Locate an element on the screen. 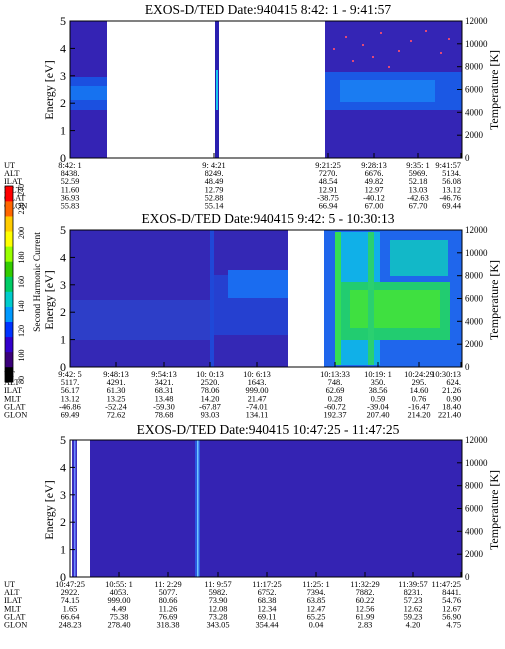 The image size is (505, 649). panel-3-cell: 11: 2:29 is located at coordinates (167, 584).